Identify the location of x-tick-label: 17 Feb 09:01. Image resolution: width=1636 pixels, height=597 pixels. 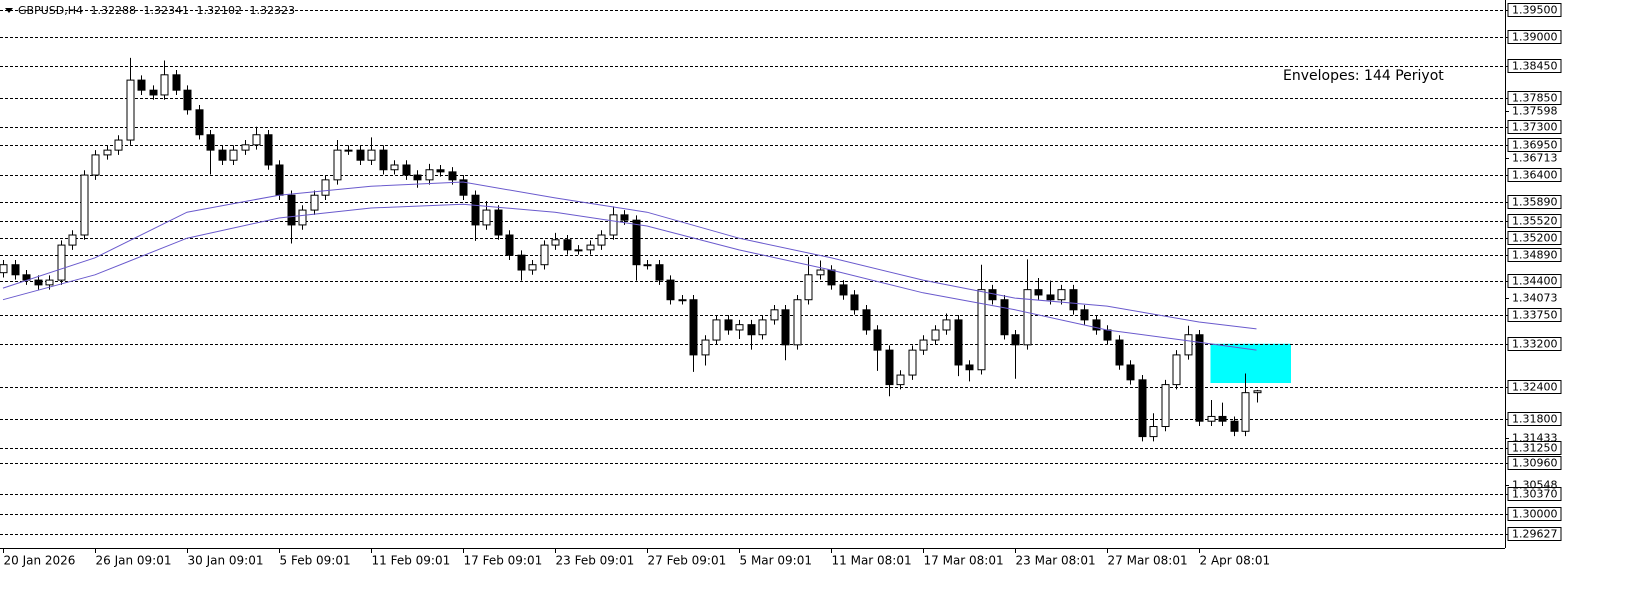
(503, 561).